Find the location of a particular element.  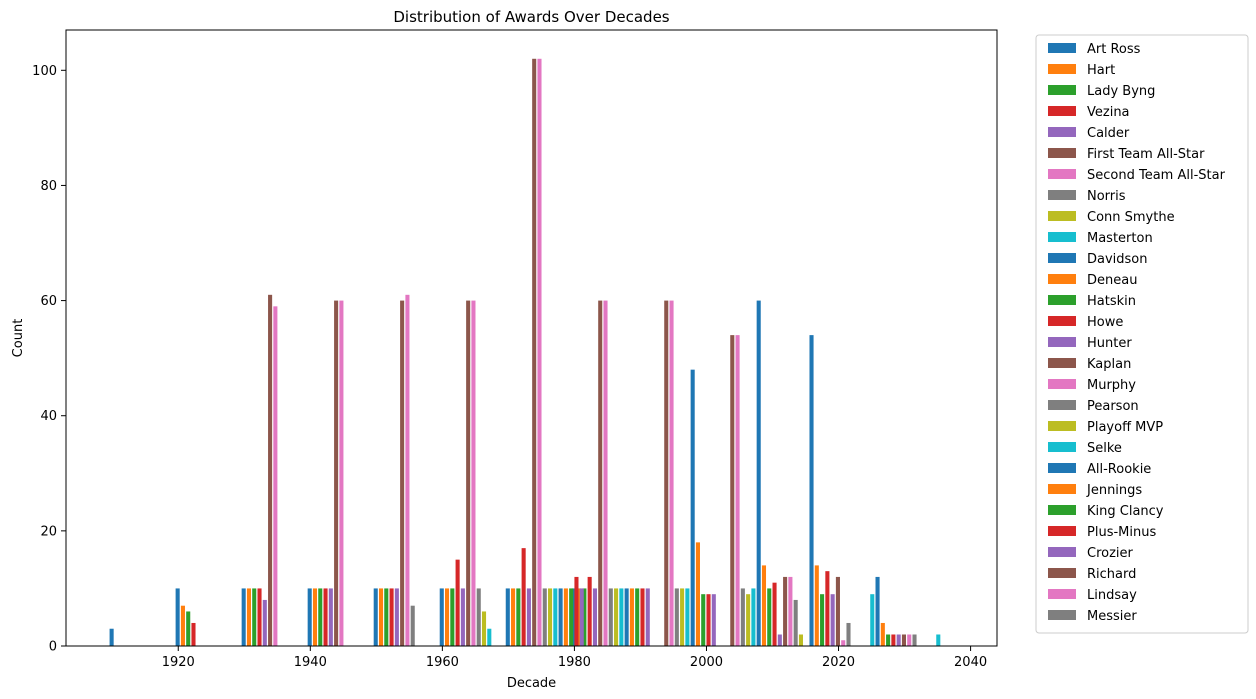

legend-label: Hatskin is located at coordinates (1111, 301).